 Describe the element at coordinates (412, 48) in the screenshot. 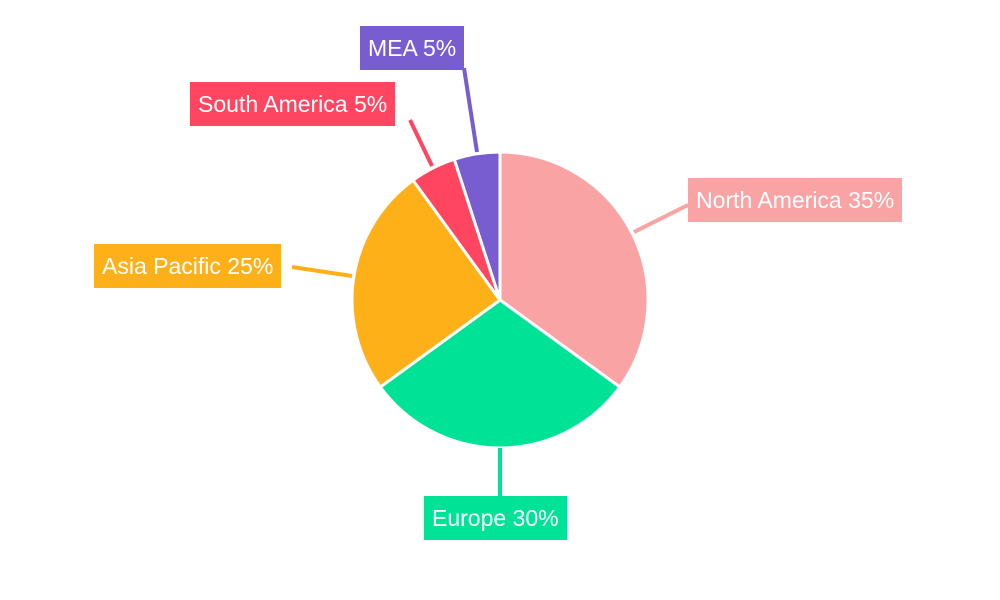

I see `slice-label: MEA 5%` at that location.